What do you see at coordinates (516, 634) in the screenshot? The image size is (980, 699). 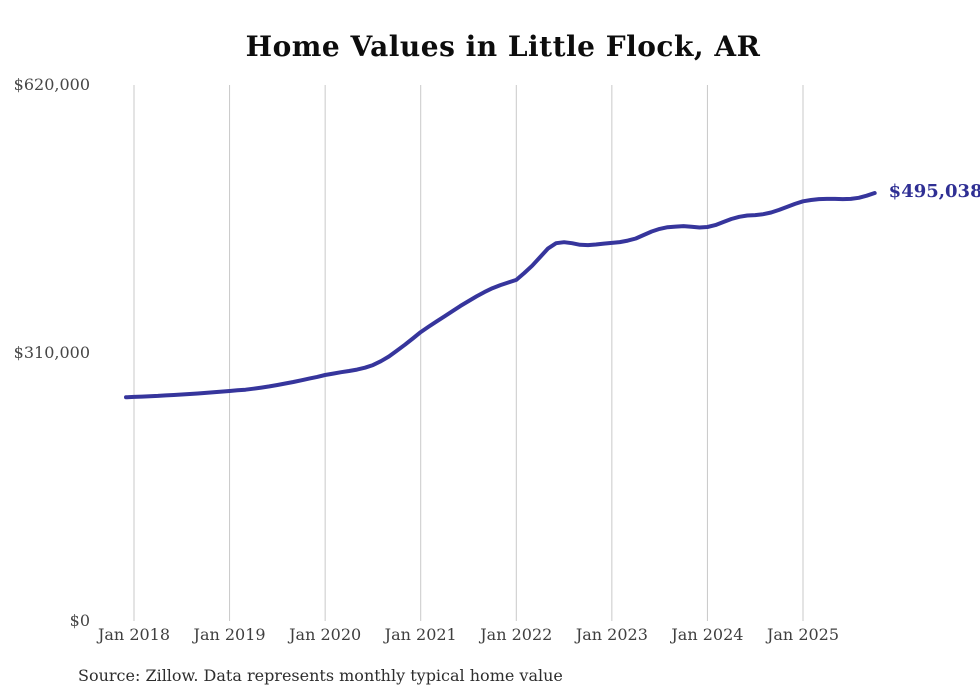 I see `x-tick-jan2022: Jan 2022` at bounding box center [516, 634].